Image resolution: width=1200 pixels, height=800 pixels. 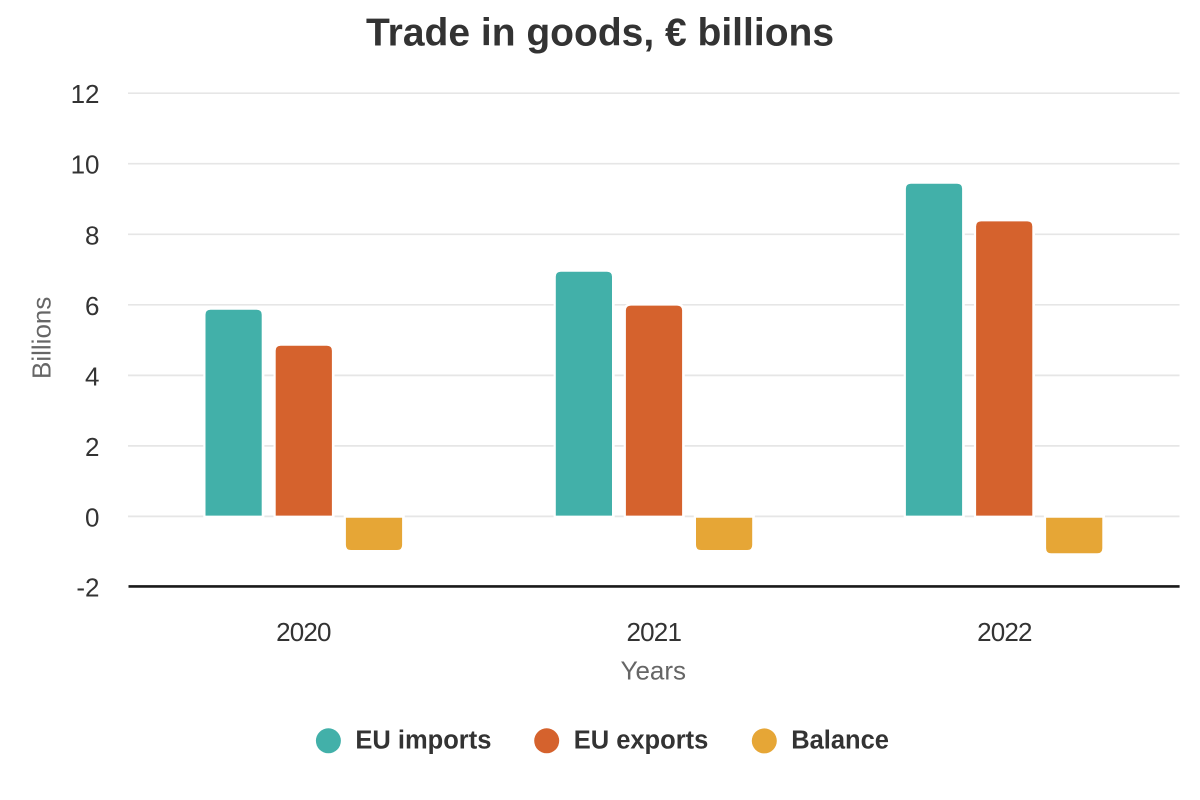 What do you see at coordinates (1004, 632) in the screenshot?
I see `svg-text: 2022` at bounding box center [1004, 632].